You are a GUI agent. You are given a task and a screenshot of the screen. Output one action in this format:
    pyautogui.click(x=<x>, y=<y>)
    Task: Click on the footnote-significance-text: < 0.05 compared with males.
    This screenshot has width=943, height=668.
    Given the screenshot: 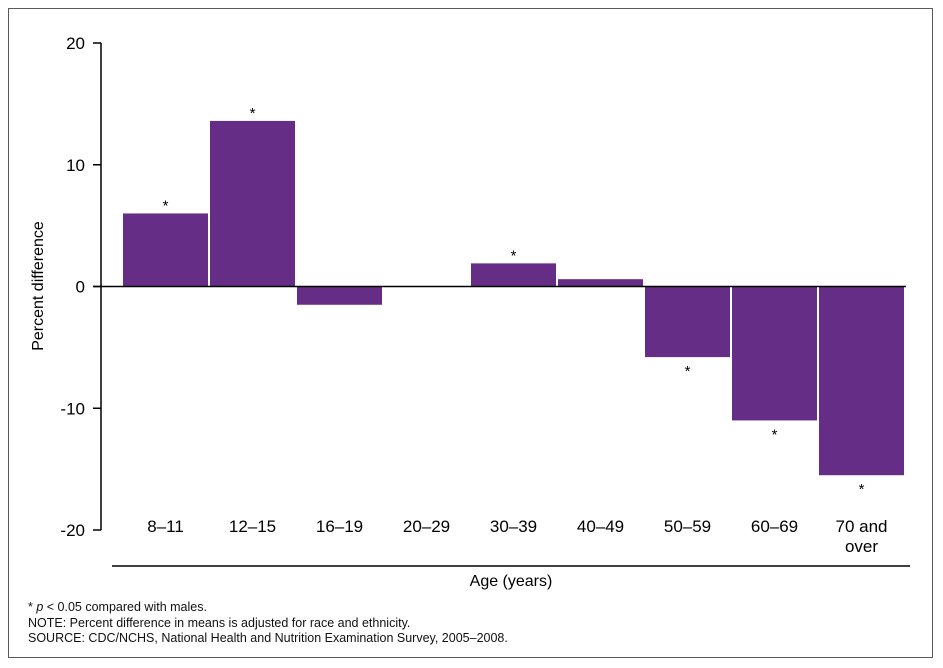 What is the action you would take?
    pyautogui.click(x=125, y=607)
    